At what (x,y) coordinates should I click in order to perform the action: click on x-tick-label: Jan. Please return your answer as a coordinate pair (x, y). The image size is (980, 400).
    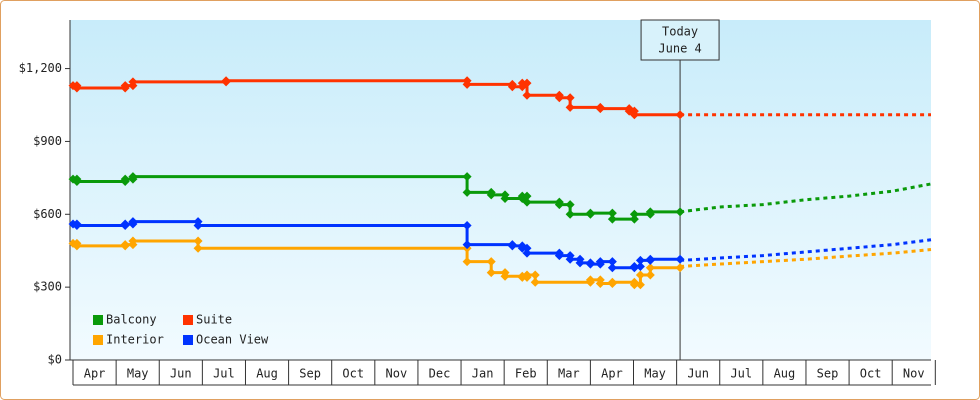
    Looking at the image, I should click on (483, 374).